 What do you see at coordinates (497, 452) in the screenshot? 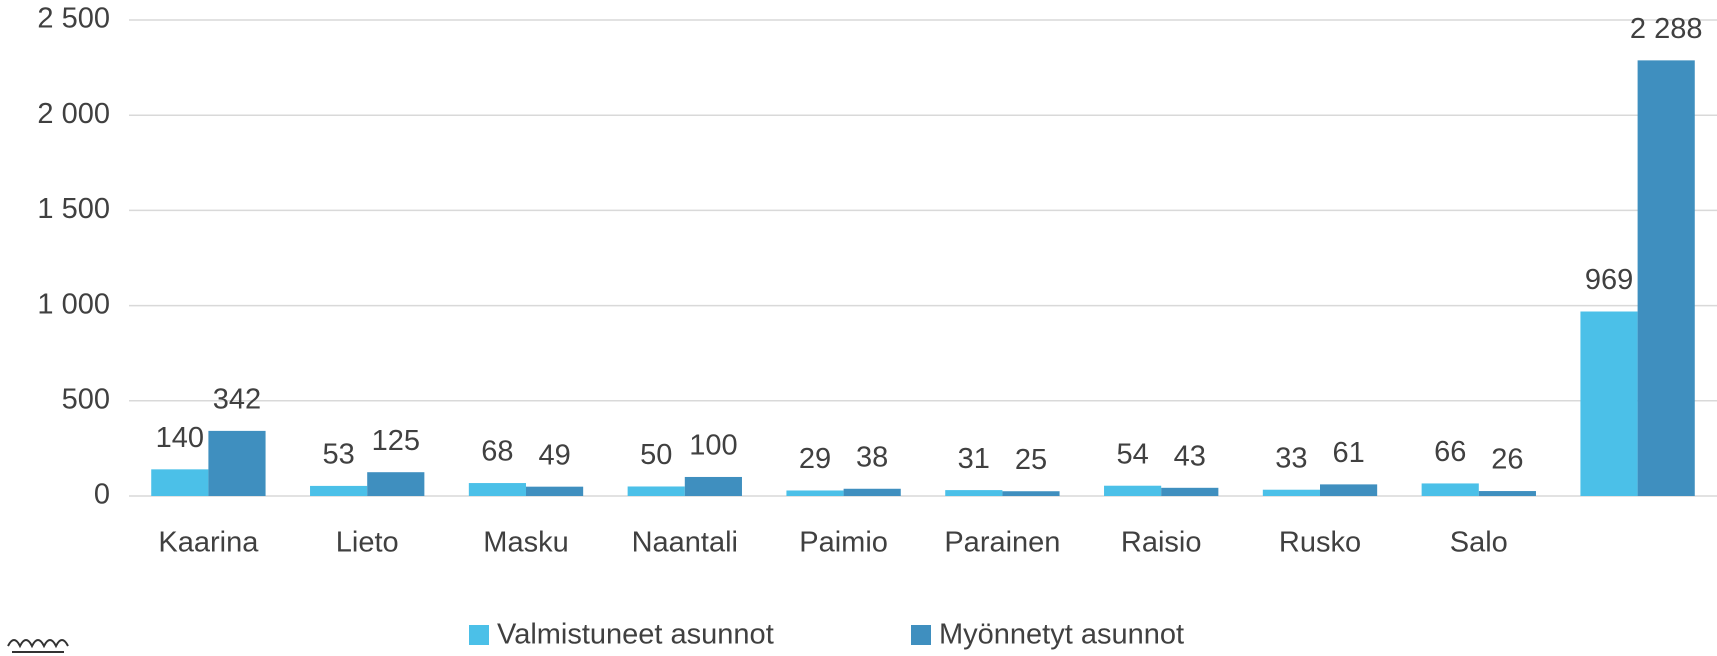
I see `data-label: 68` at bounding box center [497, 452].